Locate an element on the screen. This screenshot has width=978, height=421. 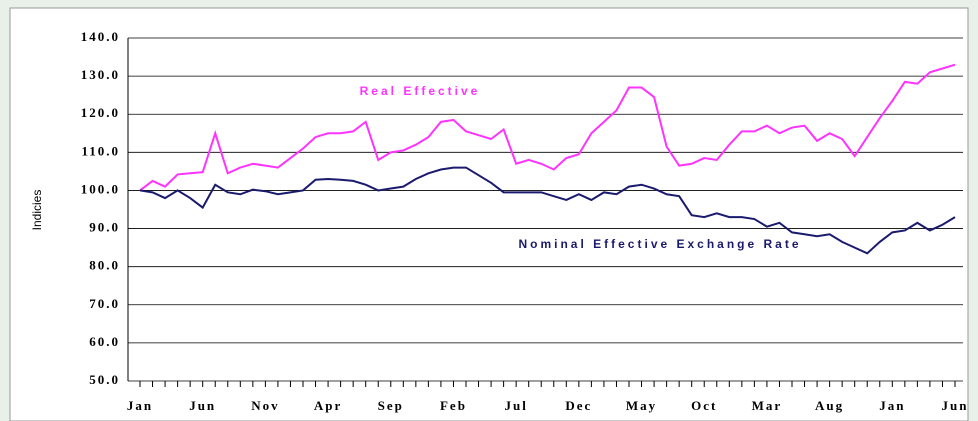
x-tick-label: Oct is located at coordinates (704, 405).